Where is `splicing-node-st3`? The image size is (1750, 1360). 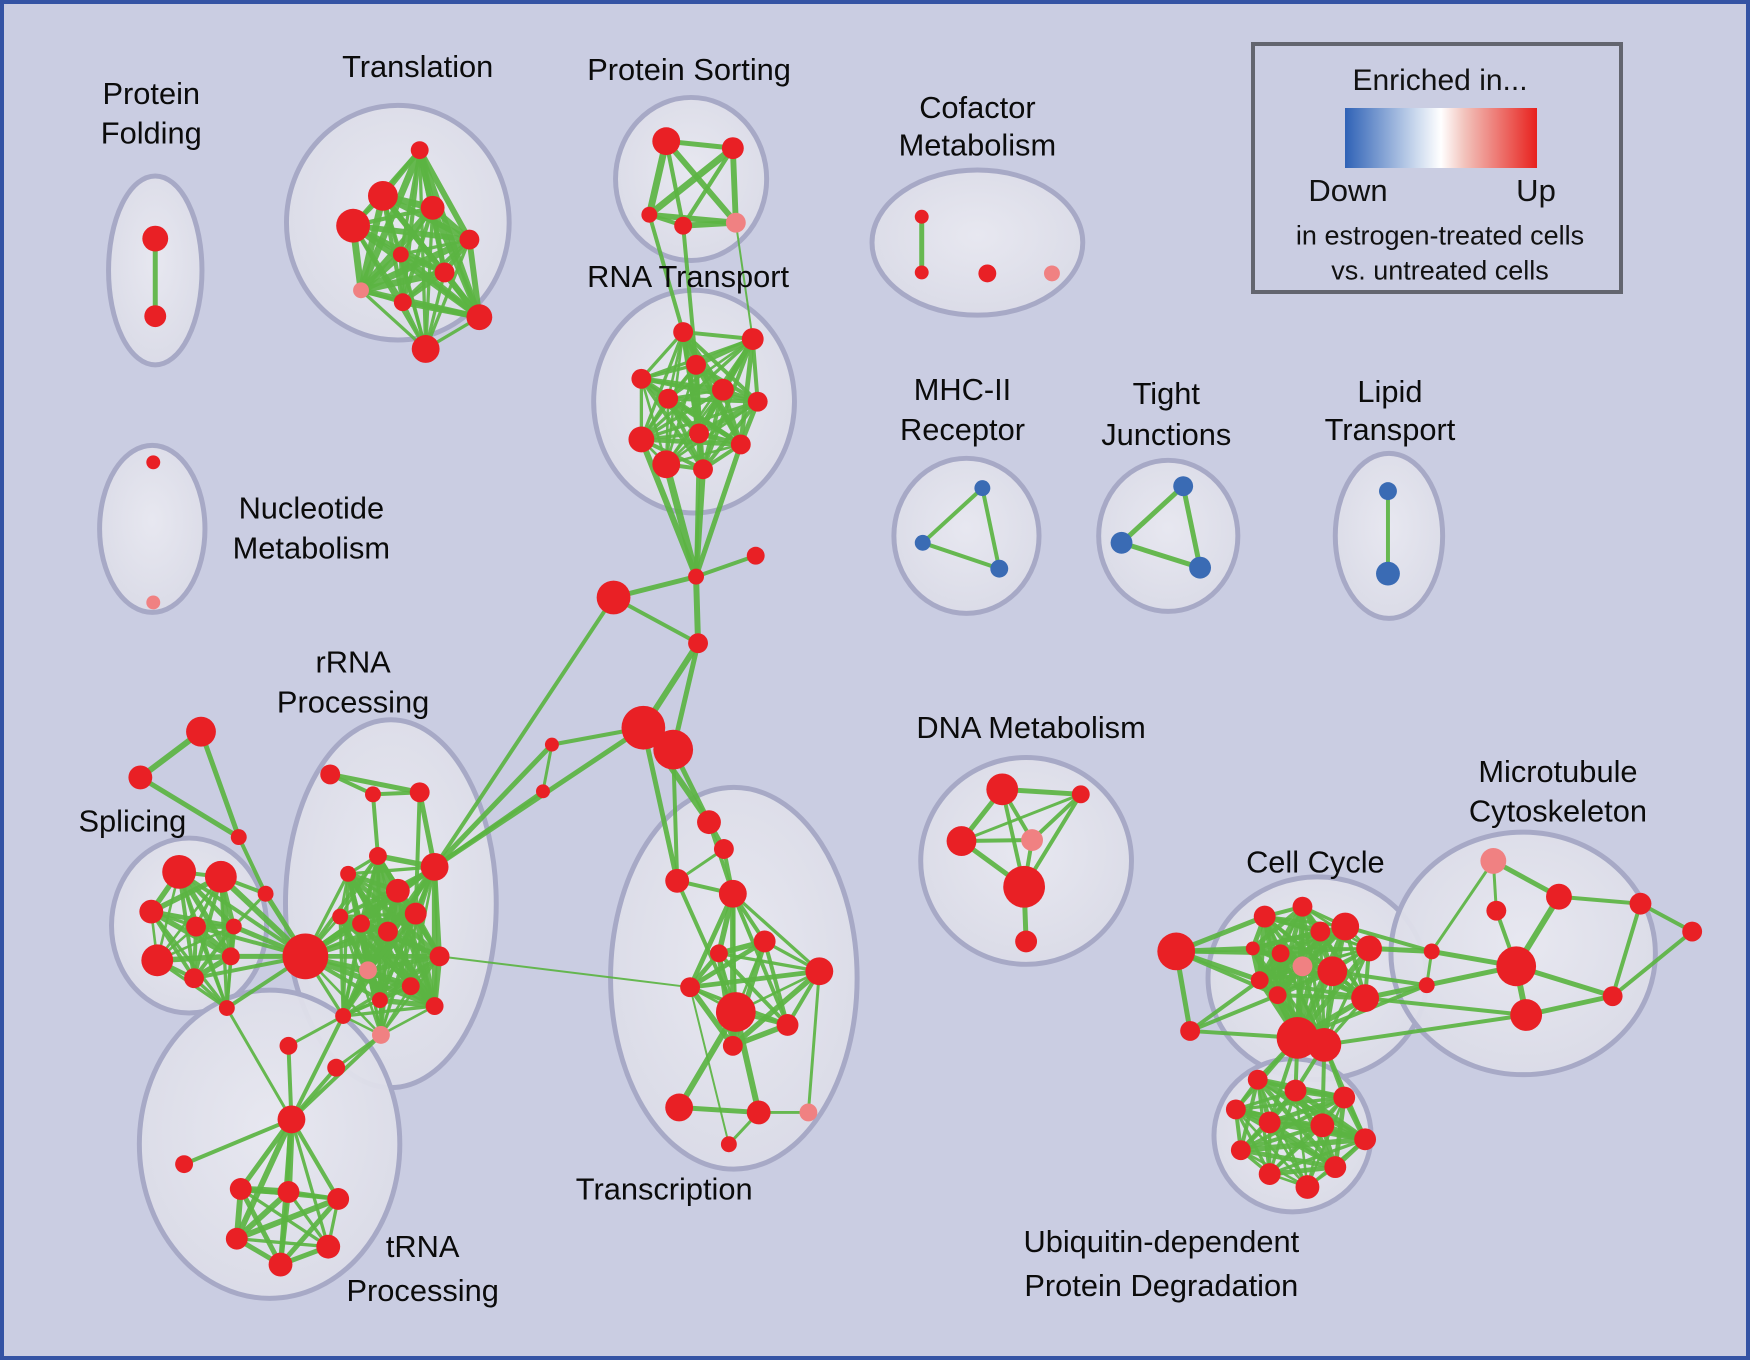
splicing-node-st3 is located at coordinates (238, 837).